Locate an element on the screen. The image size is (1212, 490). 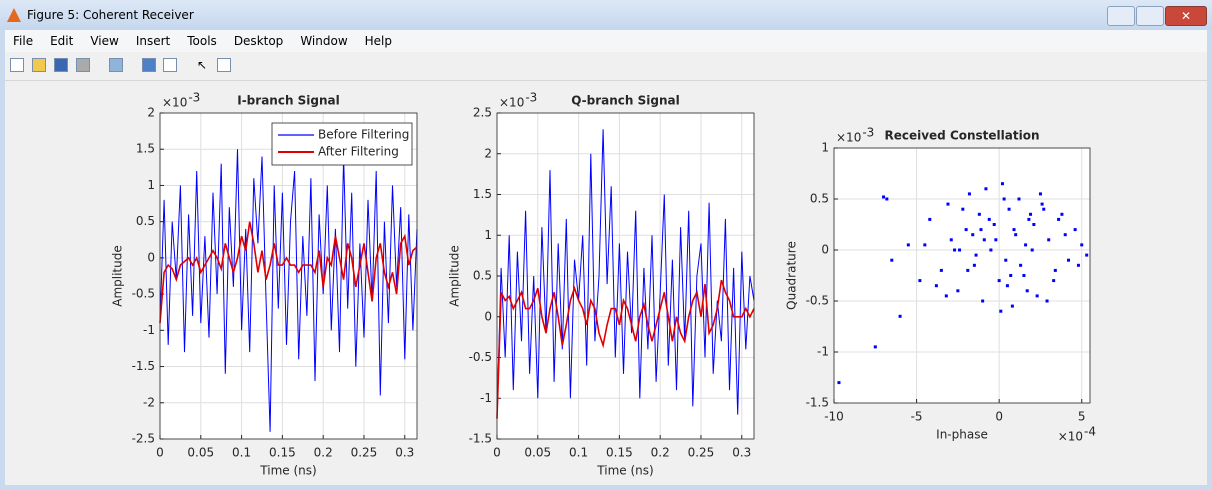
axes-box is located at coordinates (625, 276).